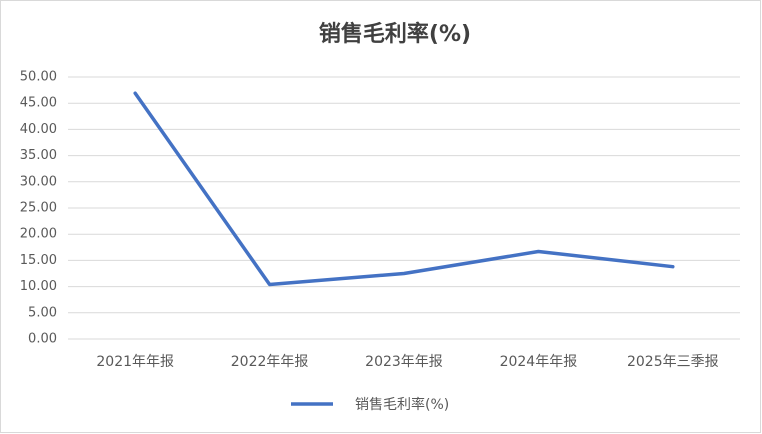  I want to click on y-tick-label: 45.00, so click(38, 103).